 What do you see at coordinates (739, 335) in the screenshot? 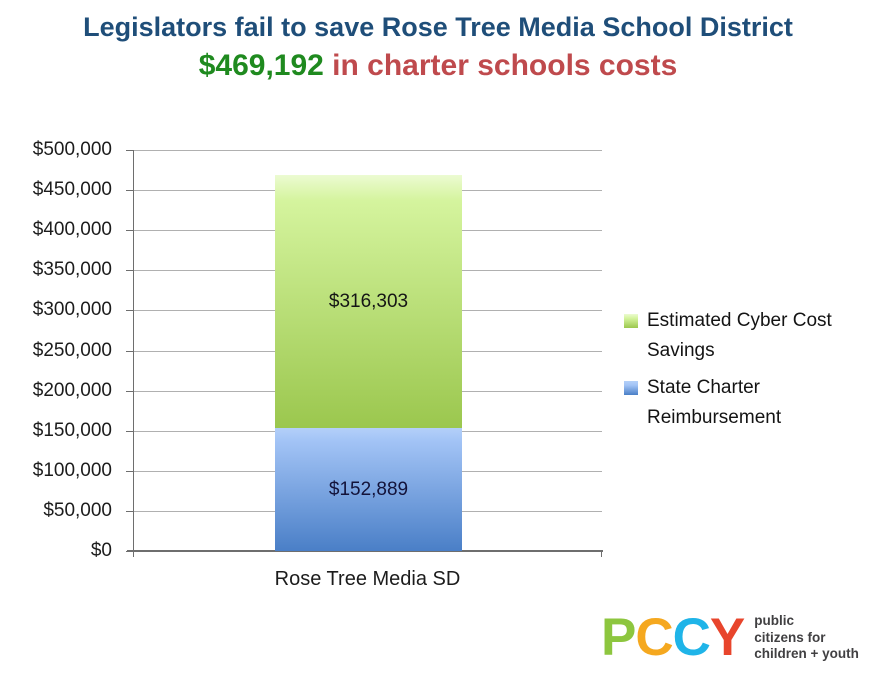
I see `legend-label: Estimated Cyber Cost Savings` at bounding box center [739, 335].